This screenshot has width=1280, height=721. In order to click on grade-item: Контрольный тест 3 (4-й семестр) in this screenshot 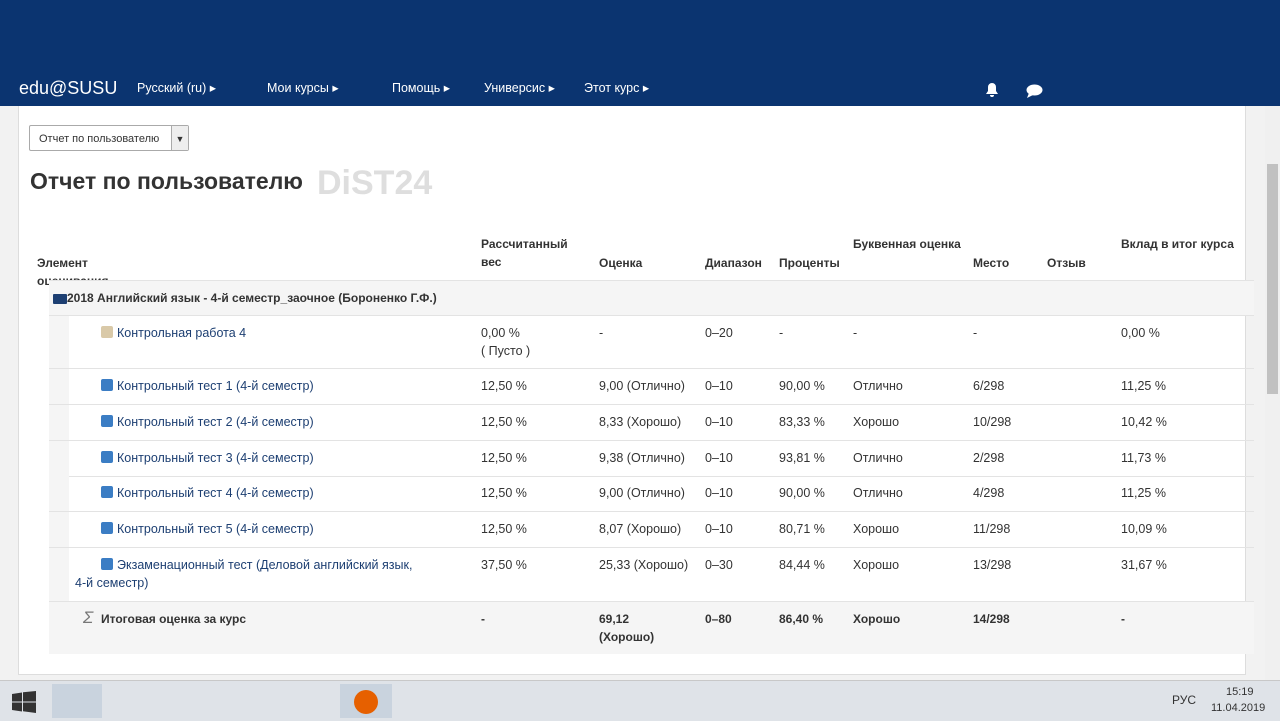, I will do `click(247, 458)`.